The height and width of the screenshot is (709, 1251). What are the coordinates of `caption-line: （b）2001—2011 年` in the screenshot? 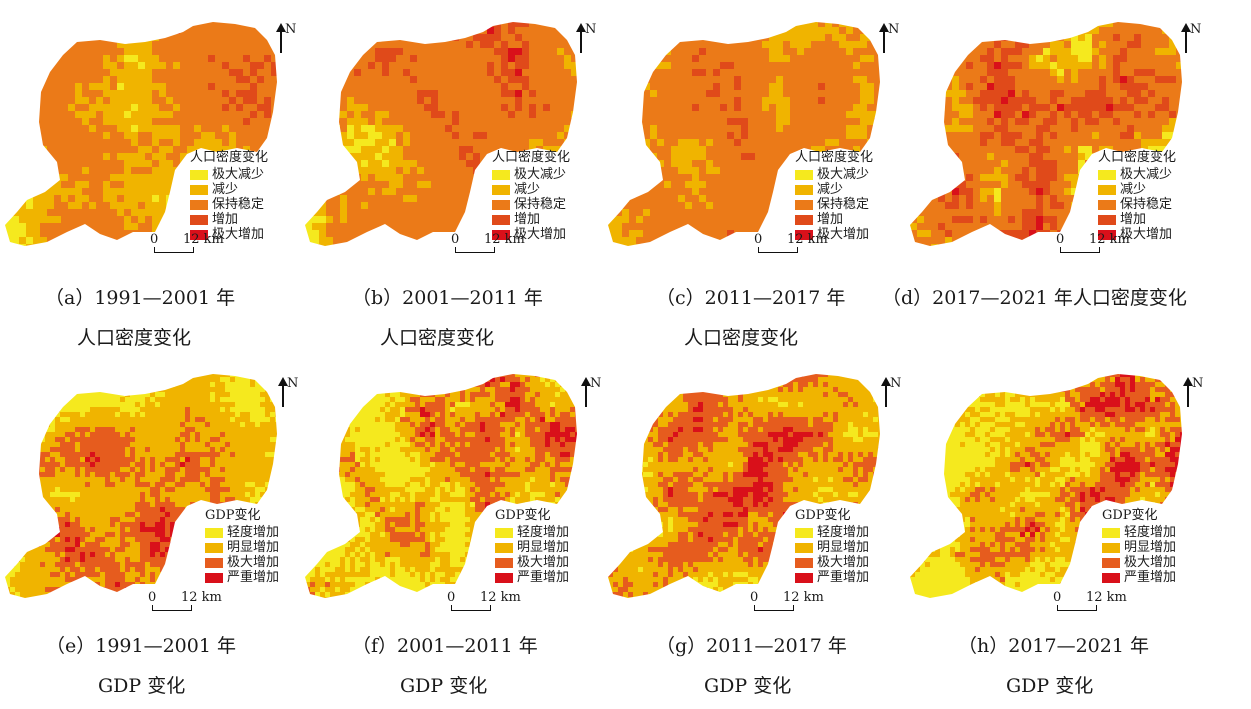 It's located at (447, 298).